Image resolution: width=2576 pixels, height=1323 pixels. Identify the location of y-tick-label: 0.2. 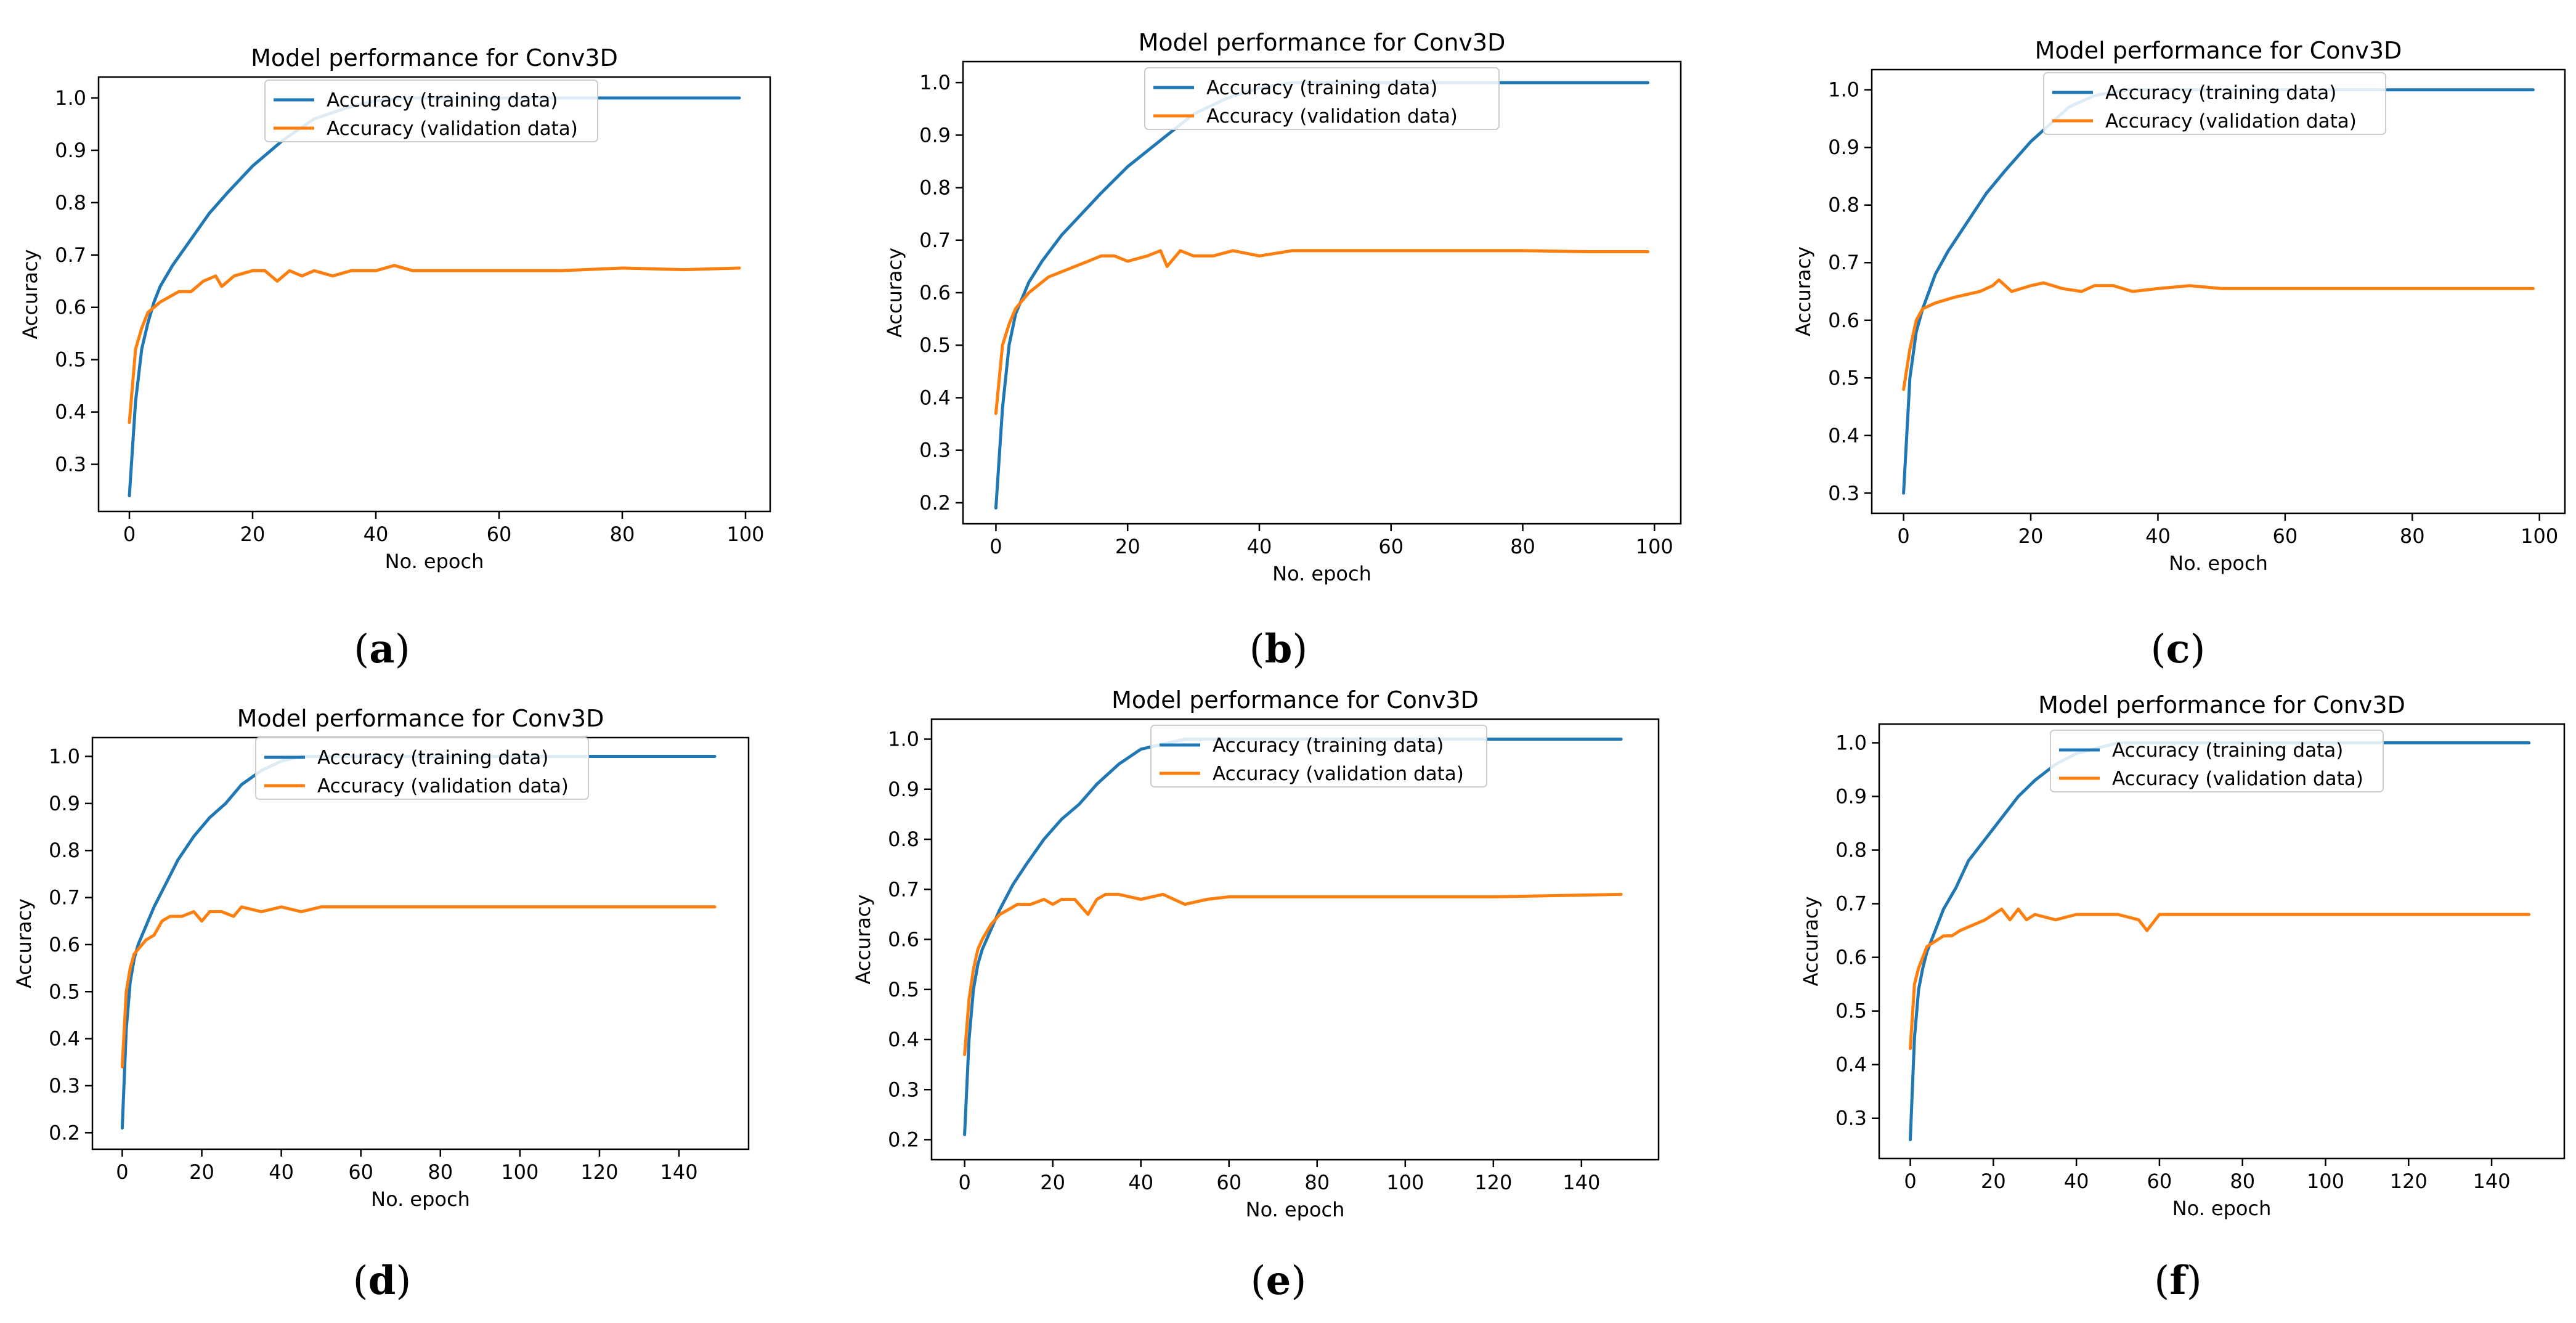
(935, 503).